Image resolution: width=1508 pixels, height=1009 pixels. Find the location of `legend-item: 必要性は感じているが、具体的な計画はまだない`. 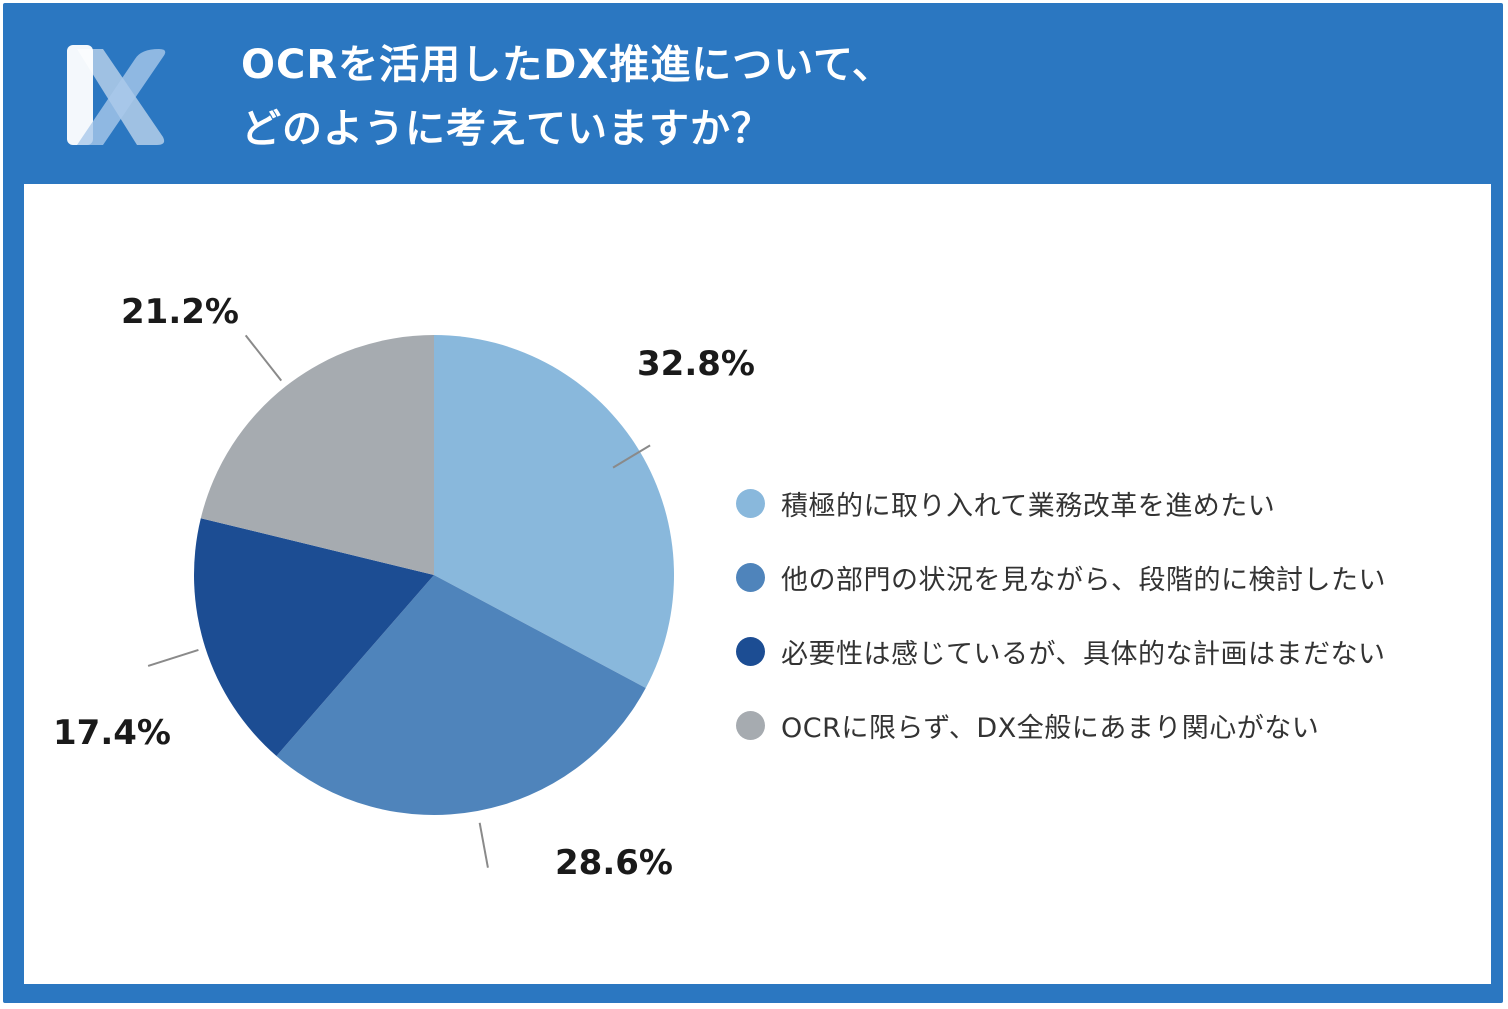

legend-item: 必要性は感じているが、具体的な計画はまだない is located at coordinates (1061, 651).